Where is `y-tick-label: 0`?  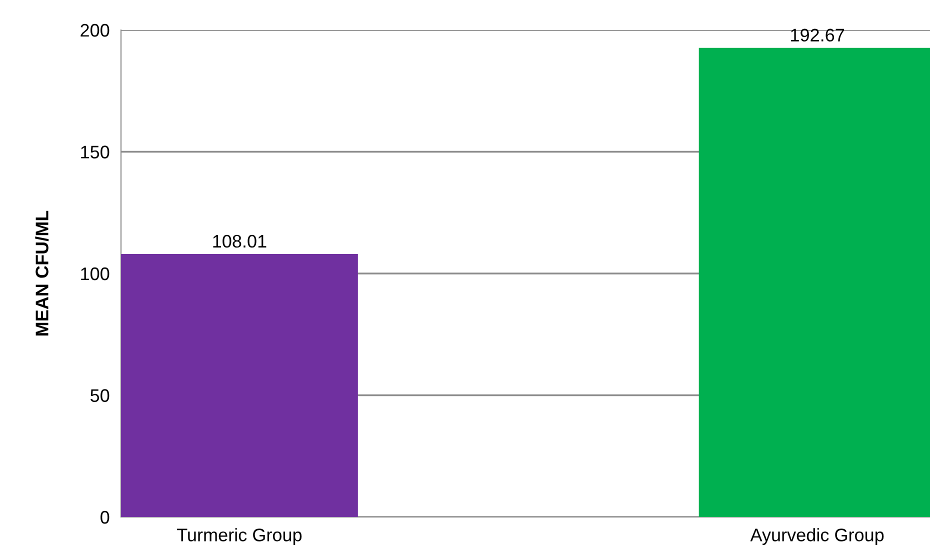 y-tick-label: 0 is located at coordinates (105, 517).